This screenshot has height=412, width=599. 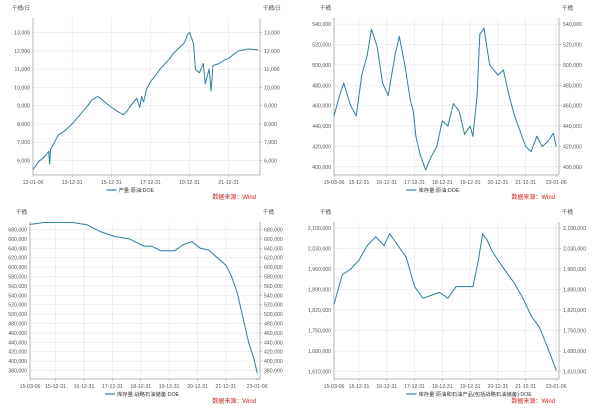 What do you see at coordinates (111, 183) in the screenshot?
I see `x-tick-label: 15-12-31` at bounding box center [111, 183].